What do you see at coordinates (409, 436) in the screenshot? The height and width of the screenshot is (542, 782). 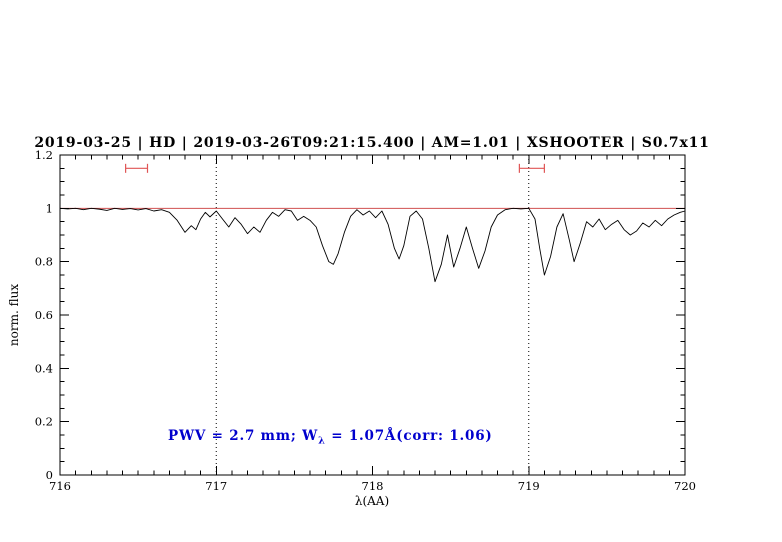 I see `pwv-annotation-value: = 1.07Å(corr: 1.06)` at bounding box center [409, 436].